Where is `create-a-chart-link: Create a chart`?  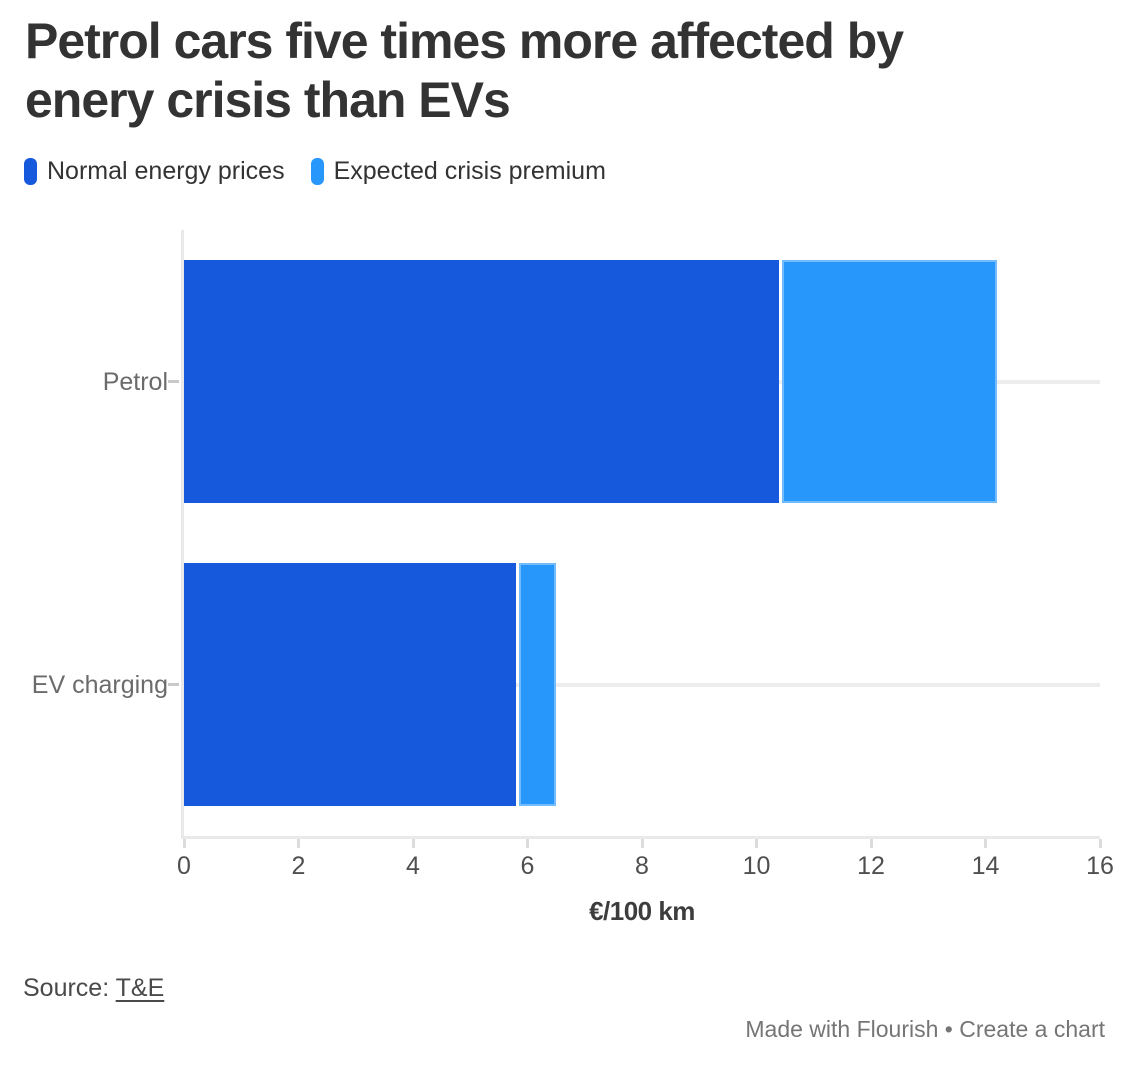
create-a-chart-link: Create a chart is located at coordinates (1032, 1029).